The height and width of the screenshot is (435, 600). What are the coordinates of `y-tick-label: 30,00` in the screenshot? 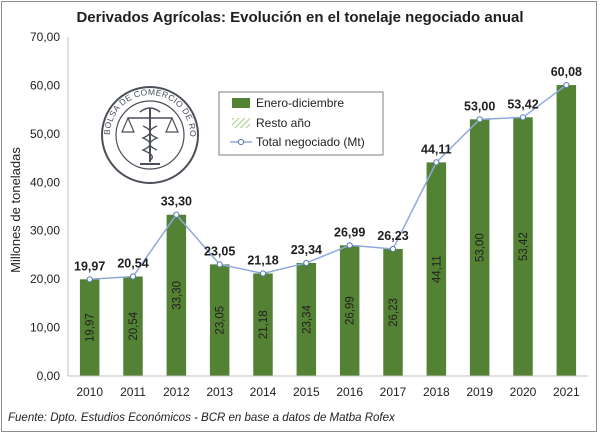 It's located at (45, 231).